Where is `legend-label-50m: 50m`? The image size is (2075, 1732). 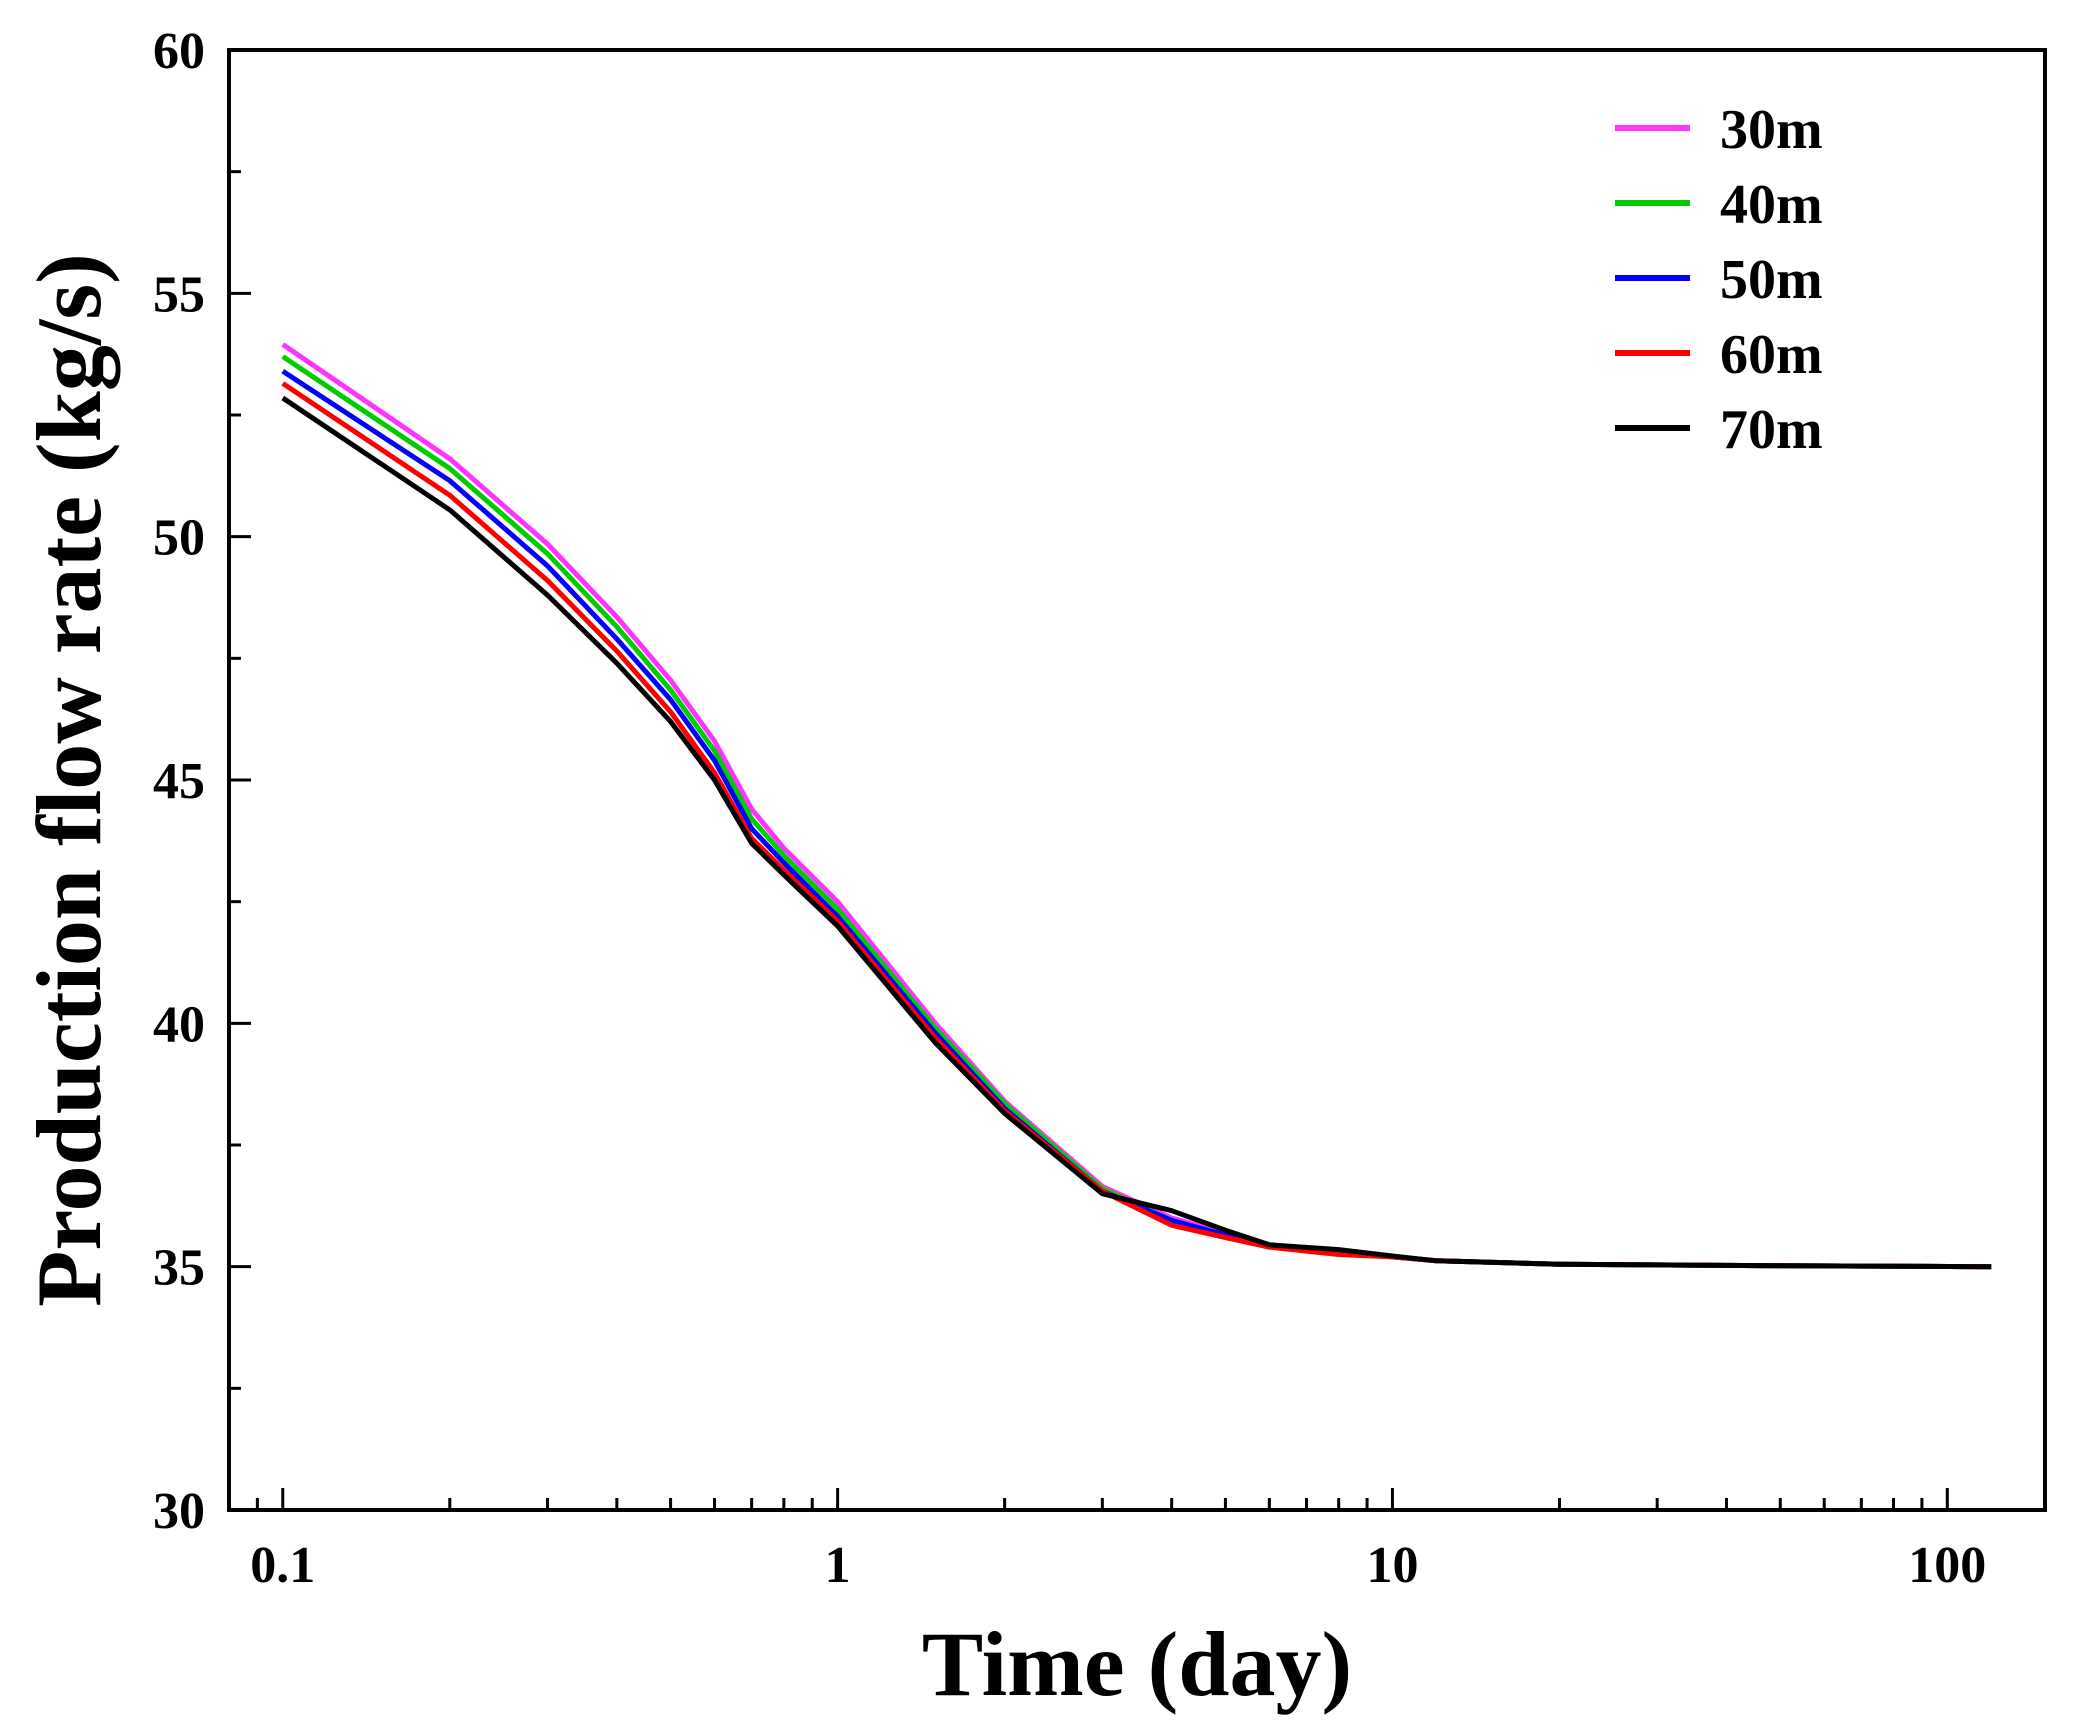
legend-label-50m: 50m is located at coordinates (1771, 280).